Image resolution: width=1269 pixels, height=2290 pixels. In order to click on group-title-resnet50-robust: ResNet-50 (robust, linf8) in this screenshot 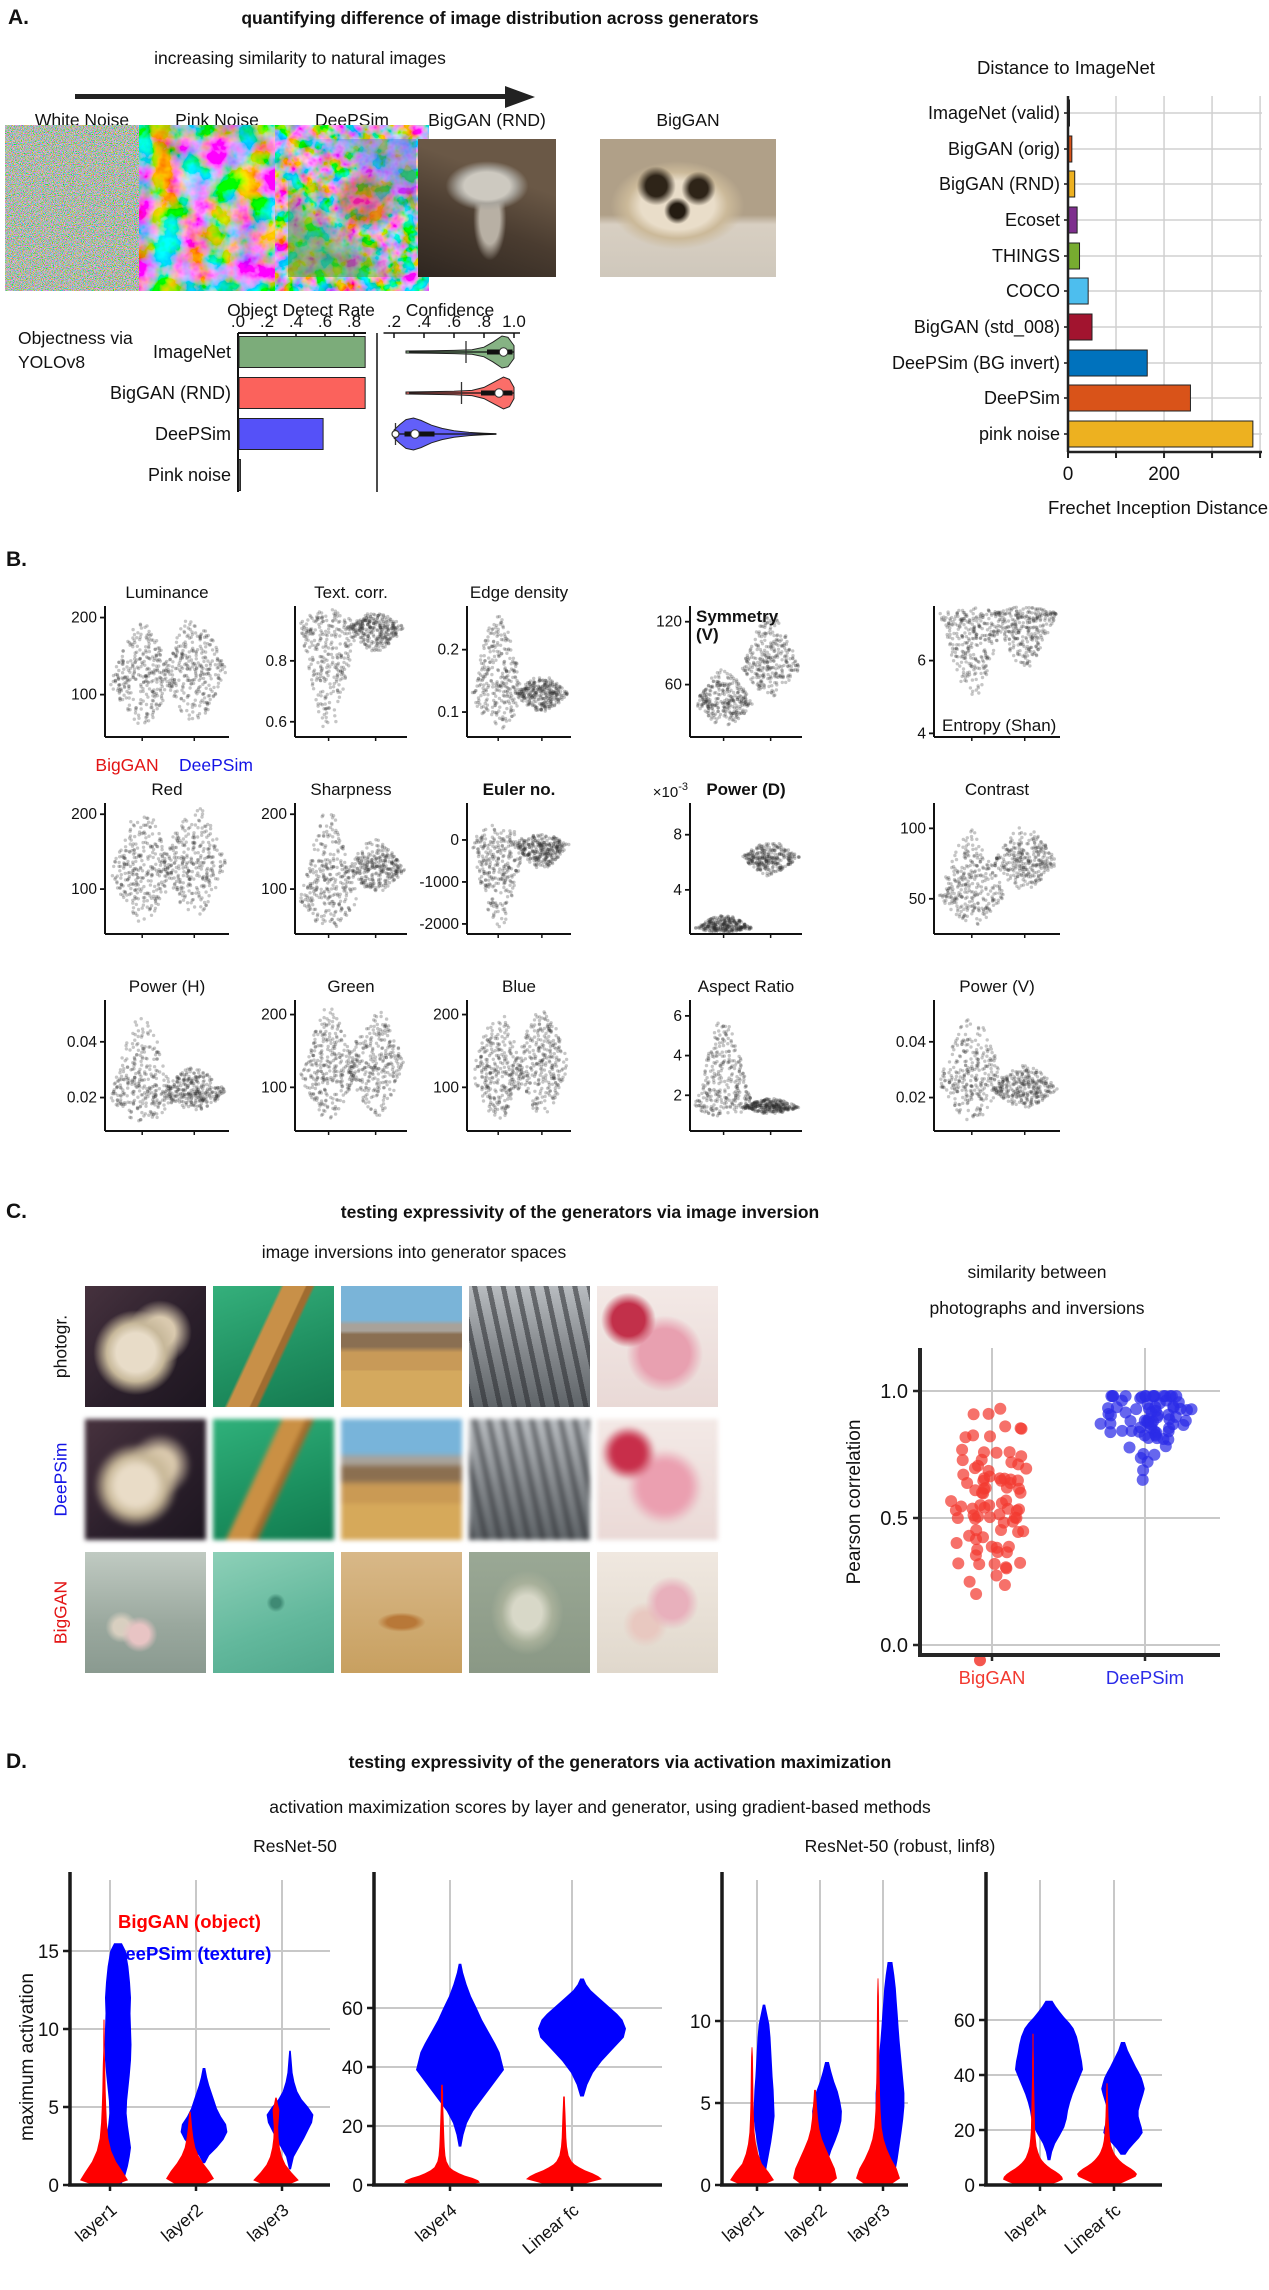, I will do `click(900, 1846)`.